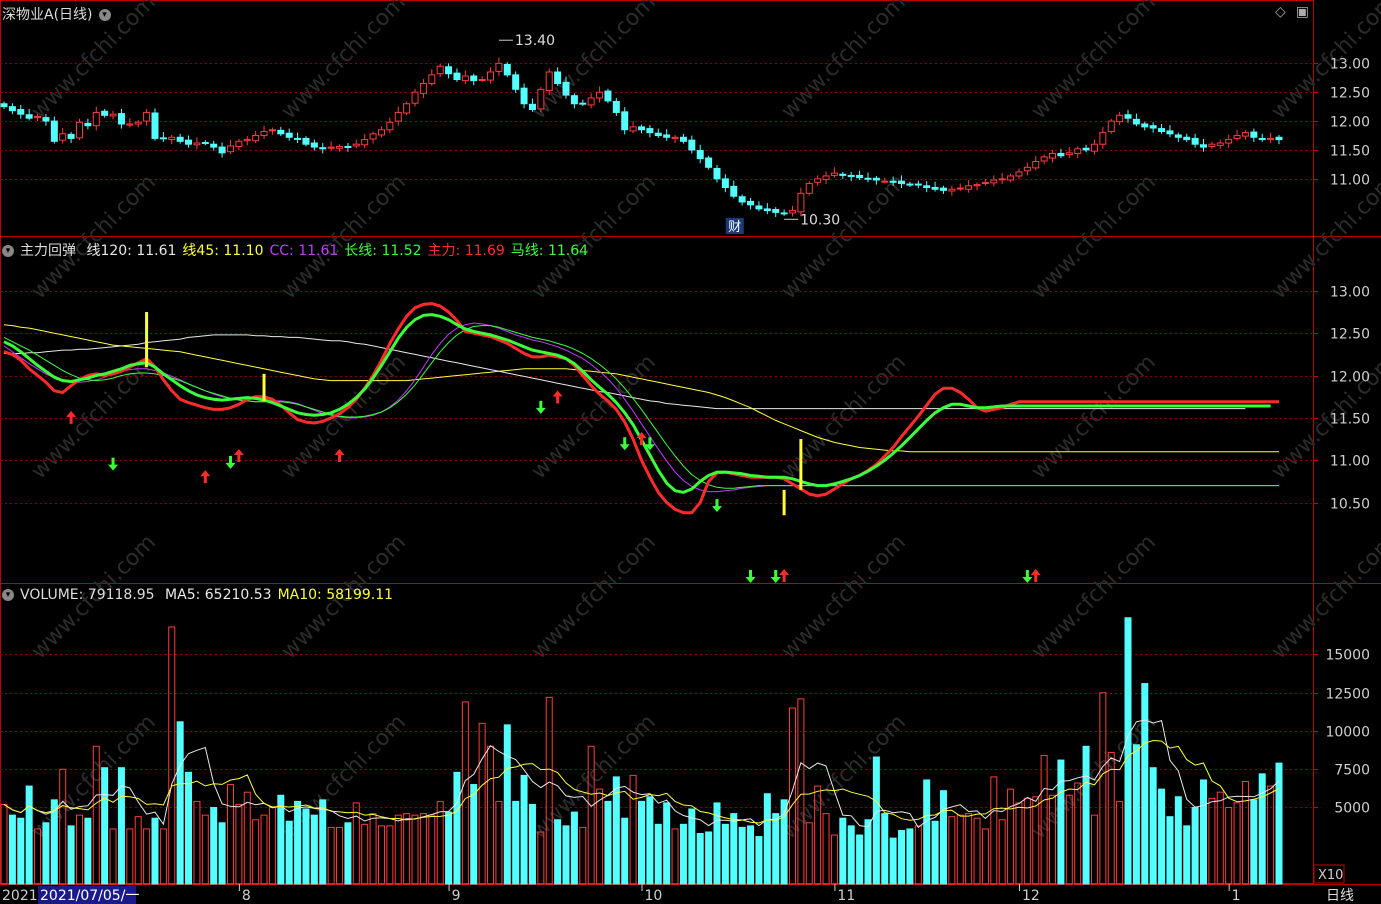 This screenshot has height=904, width=1381. What do you see at coordinates (654, 896) in the screenshot?
I see `x-axis-label: 10` at bounding box center [654, 896].